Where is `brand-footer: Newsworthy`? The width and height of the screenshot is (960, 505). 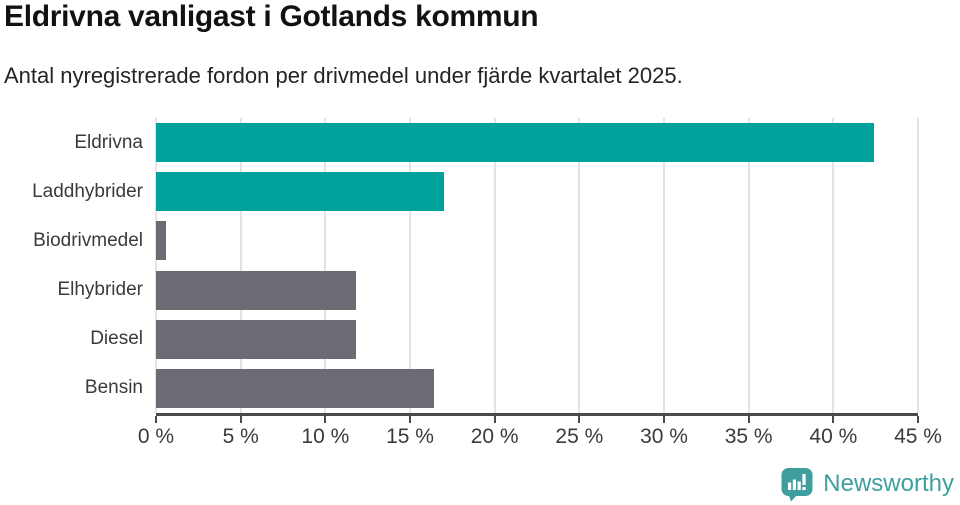 brand-footer: Newsworthy is located at coordinates (867, 484).